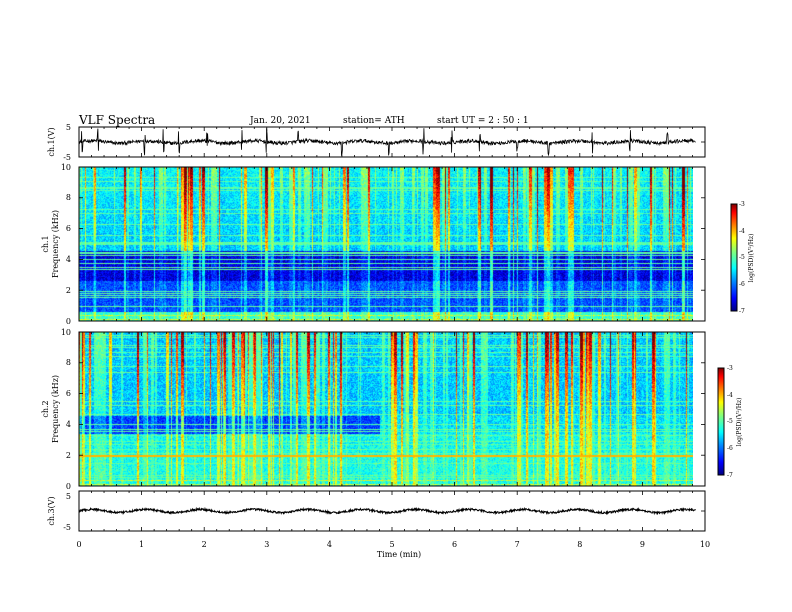 The image size is (792, 612). Describe the element at coordinates (483, 121) in the screenshot. I see `header-start-time: start UT = 2 : 50 : 1` at that location.